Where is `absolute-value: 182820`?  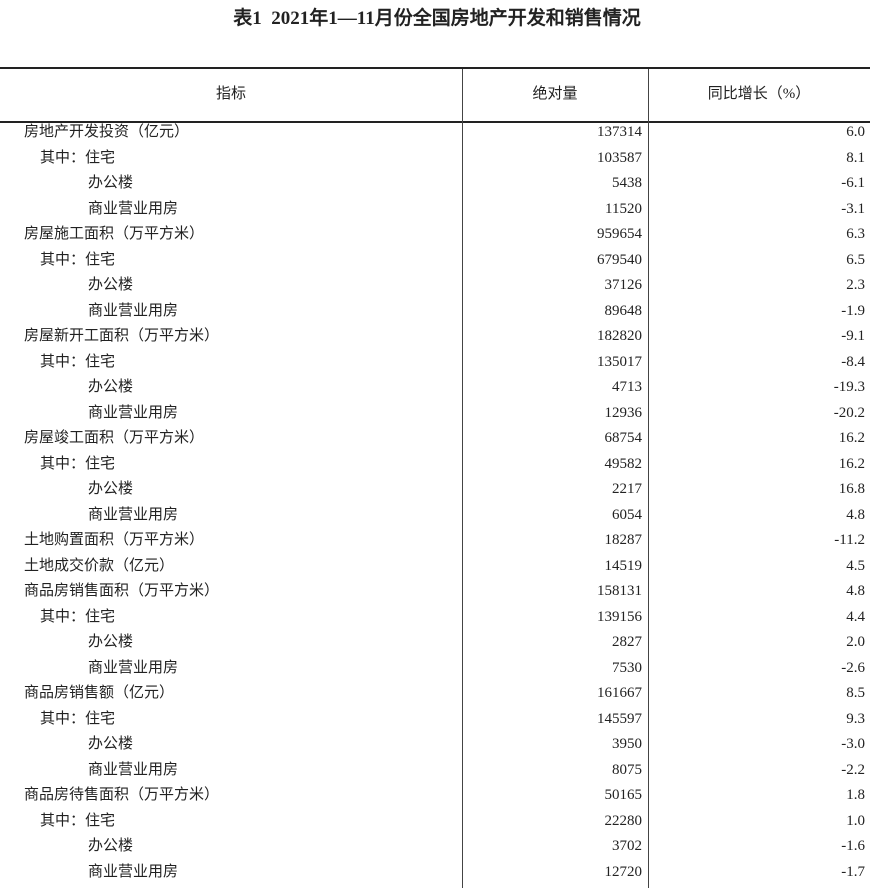
absolute-value: 182820 is located at coordinates (619, 336).